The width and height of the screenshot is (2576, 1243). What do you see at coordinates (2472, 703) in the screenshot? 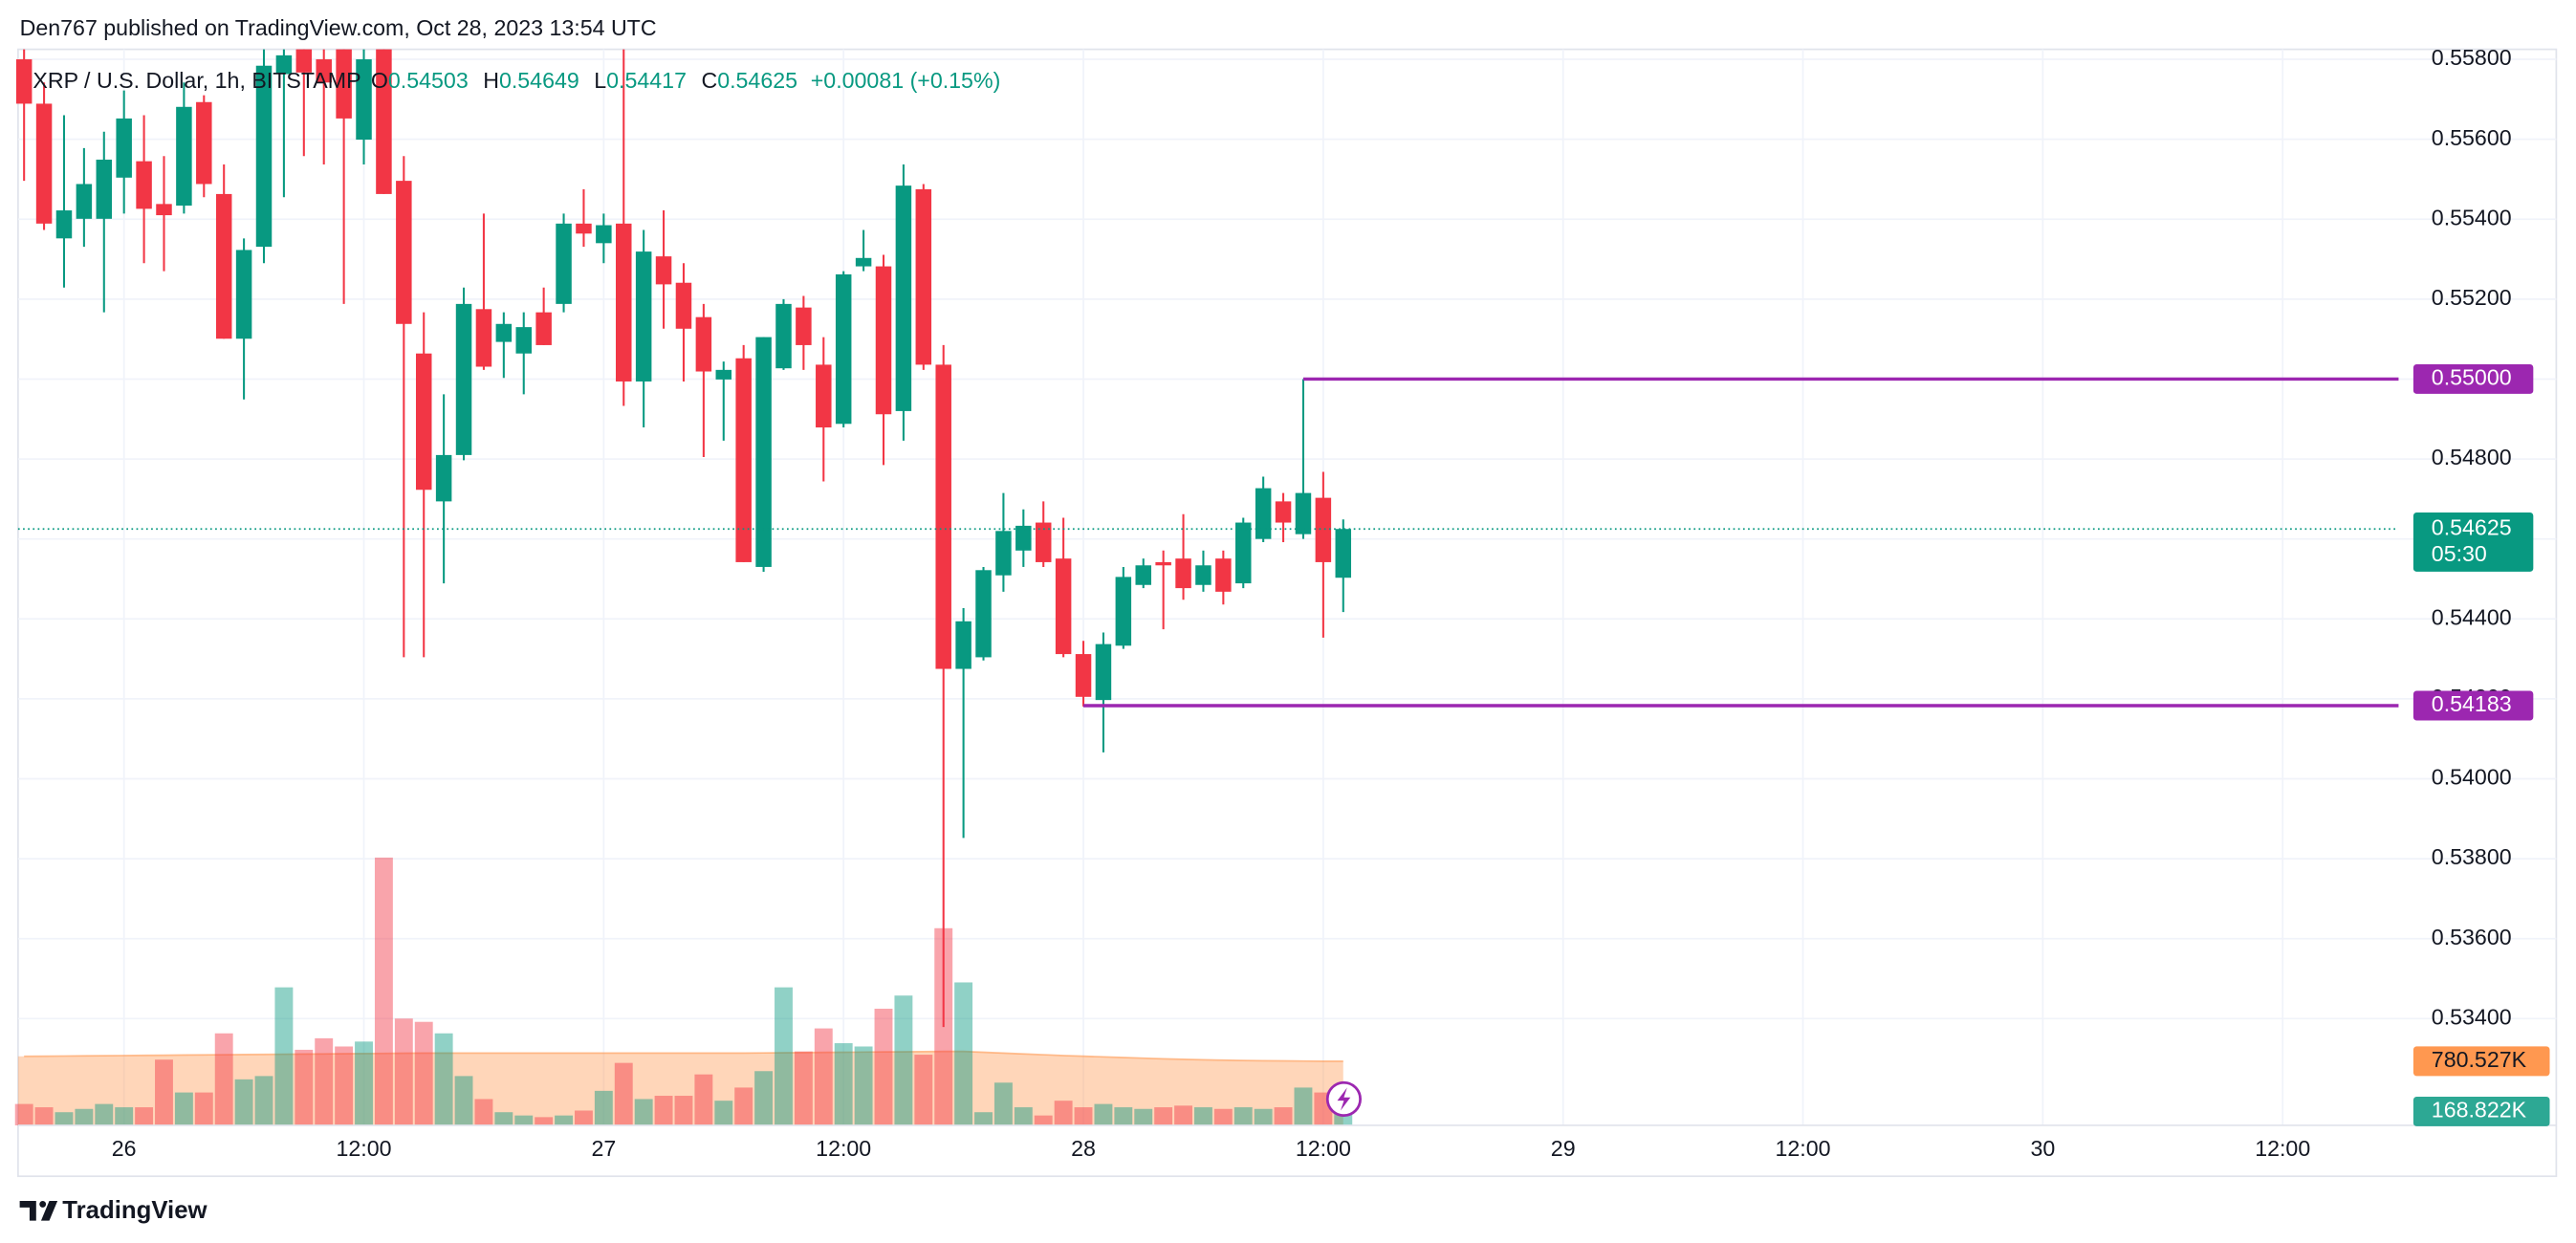
I see `level-label: 0.54183` at bounding box center [2472, 703].